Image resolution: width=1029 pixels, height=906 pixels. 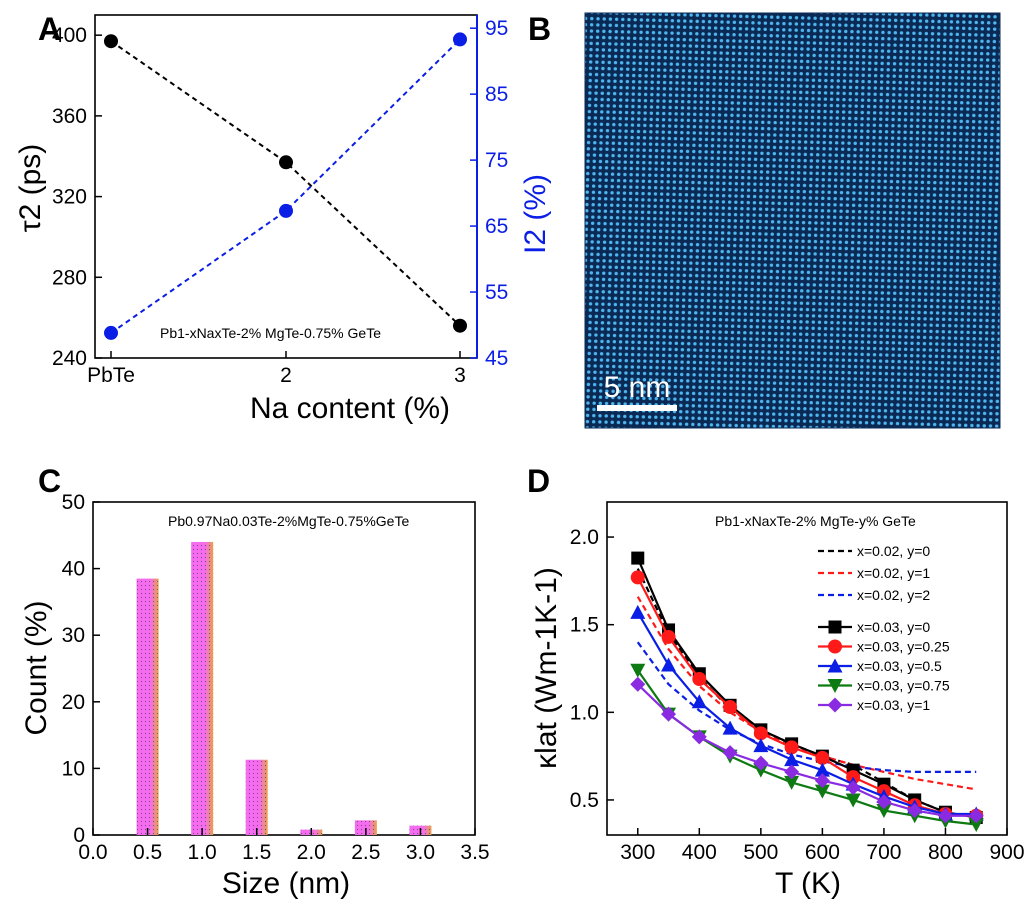 I want to click on y-tick-label: 2.0, so click(x=584, y=537).